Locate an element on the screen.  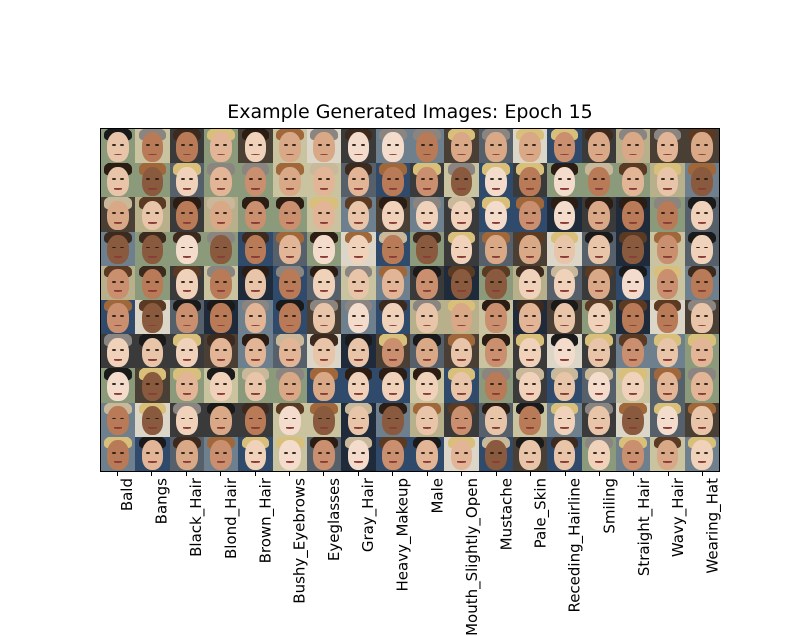
x-axis-tick is located at coordinates (255, 474).